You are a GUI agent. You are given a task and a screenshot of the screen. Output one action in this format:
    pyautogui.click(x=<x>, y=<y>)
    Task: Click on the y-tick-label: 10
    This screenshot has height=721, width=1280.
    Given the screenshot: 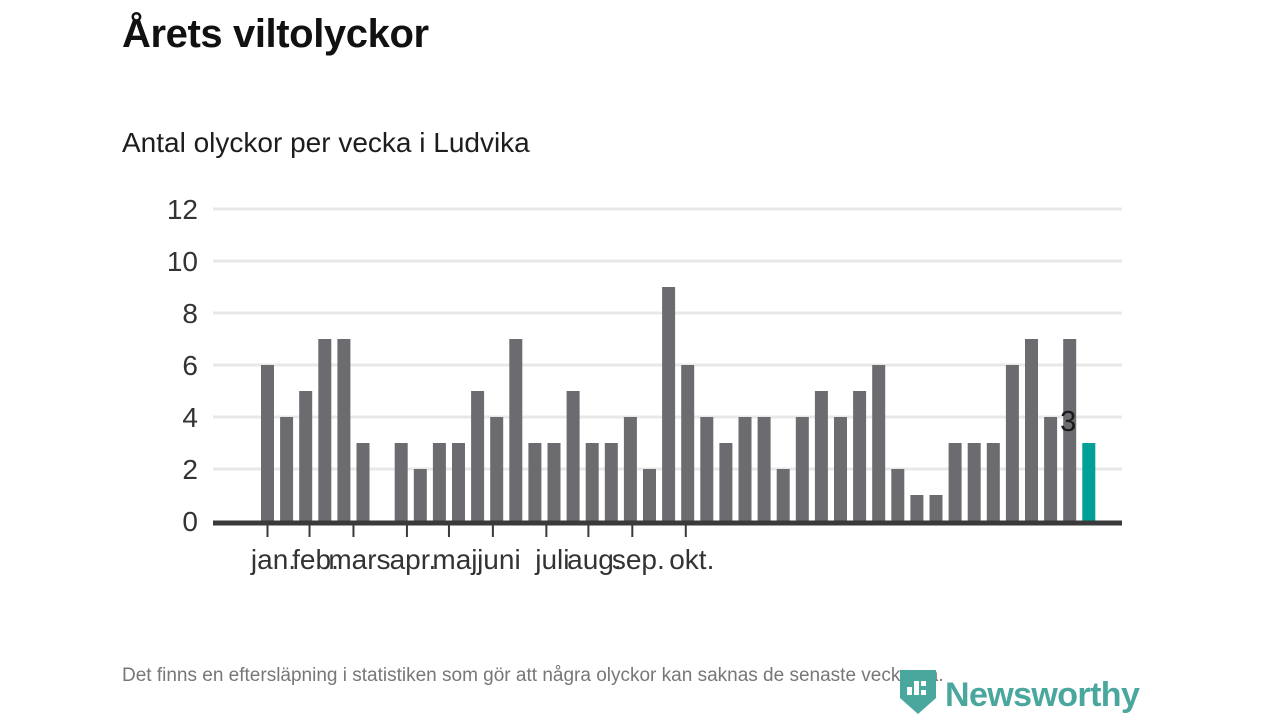 What is the action you would take?
    pyautogui.click(x=182, y=261)
    